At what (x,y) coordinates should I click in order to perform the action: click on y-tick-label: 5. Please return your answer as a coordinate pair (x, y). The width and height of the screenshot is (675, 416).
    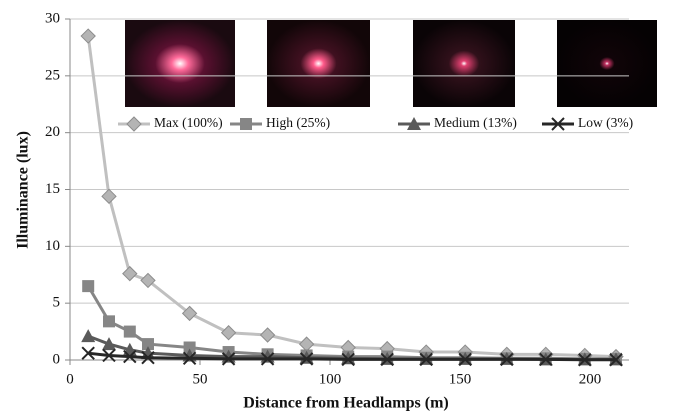
    Looking at the image, I should click on (57, 303).